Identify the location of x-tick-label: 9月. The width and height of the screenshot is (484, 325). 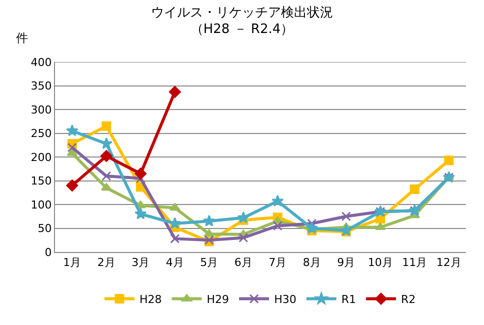
(346, 263).